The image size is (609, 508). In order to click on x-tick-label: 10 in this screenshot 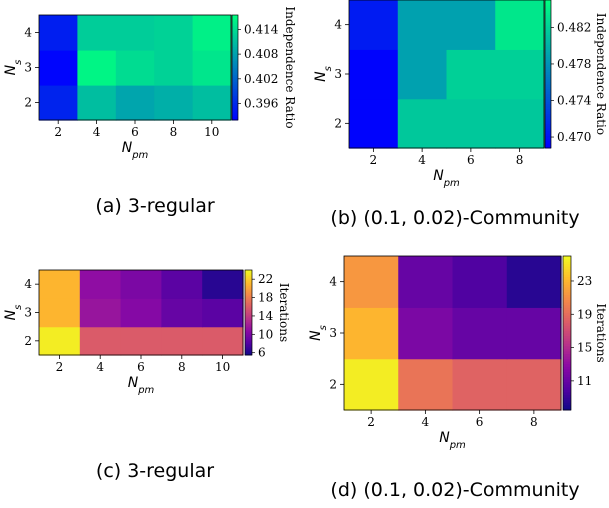, I will do `click(222, 367)`.